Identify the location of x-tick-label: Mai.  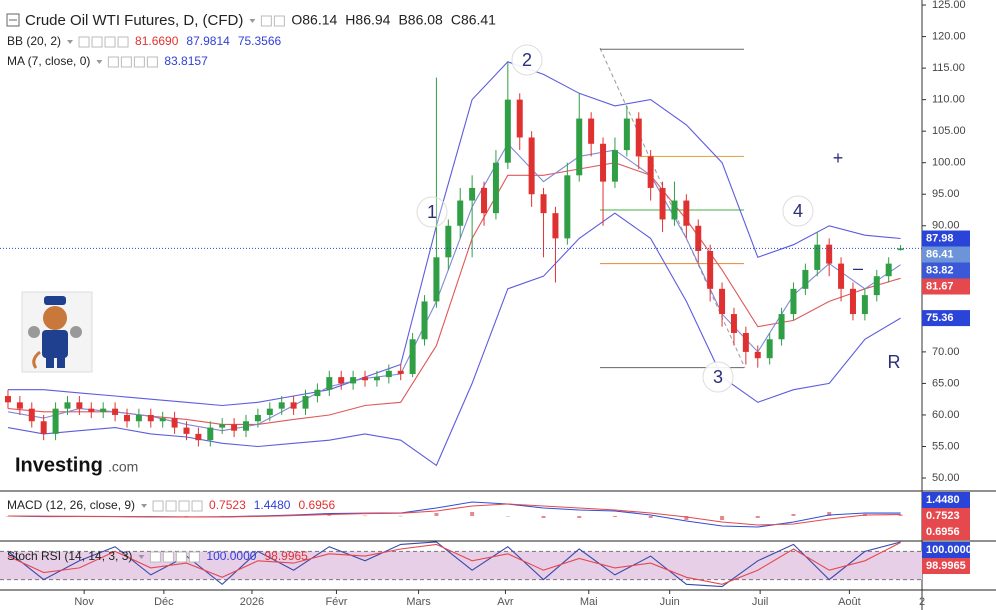
(589, 602).